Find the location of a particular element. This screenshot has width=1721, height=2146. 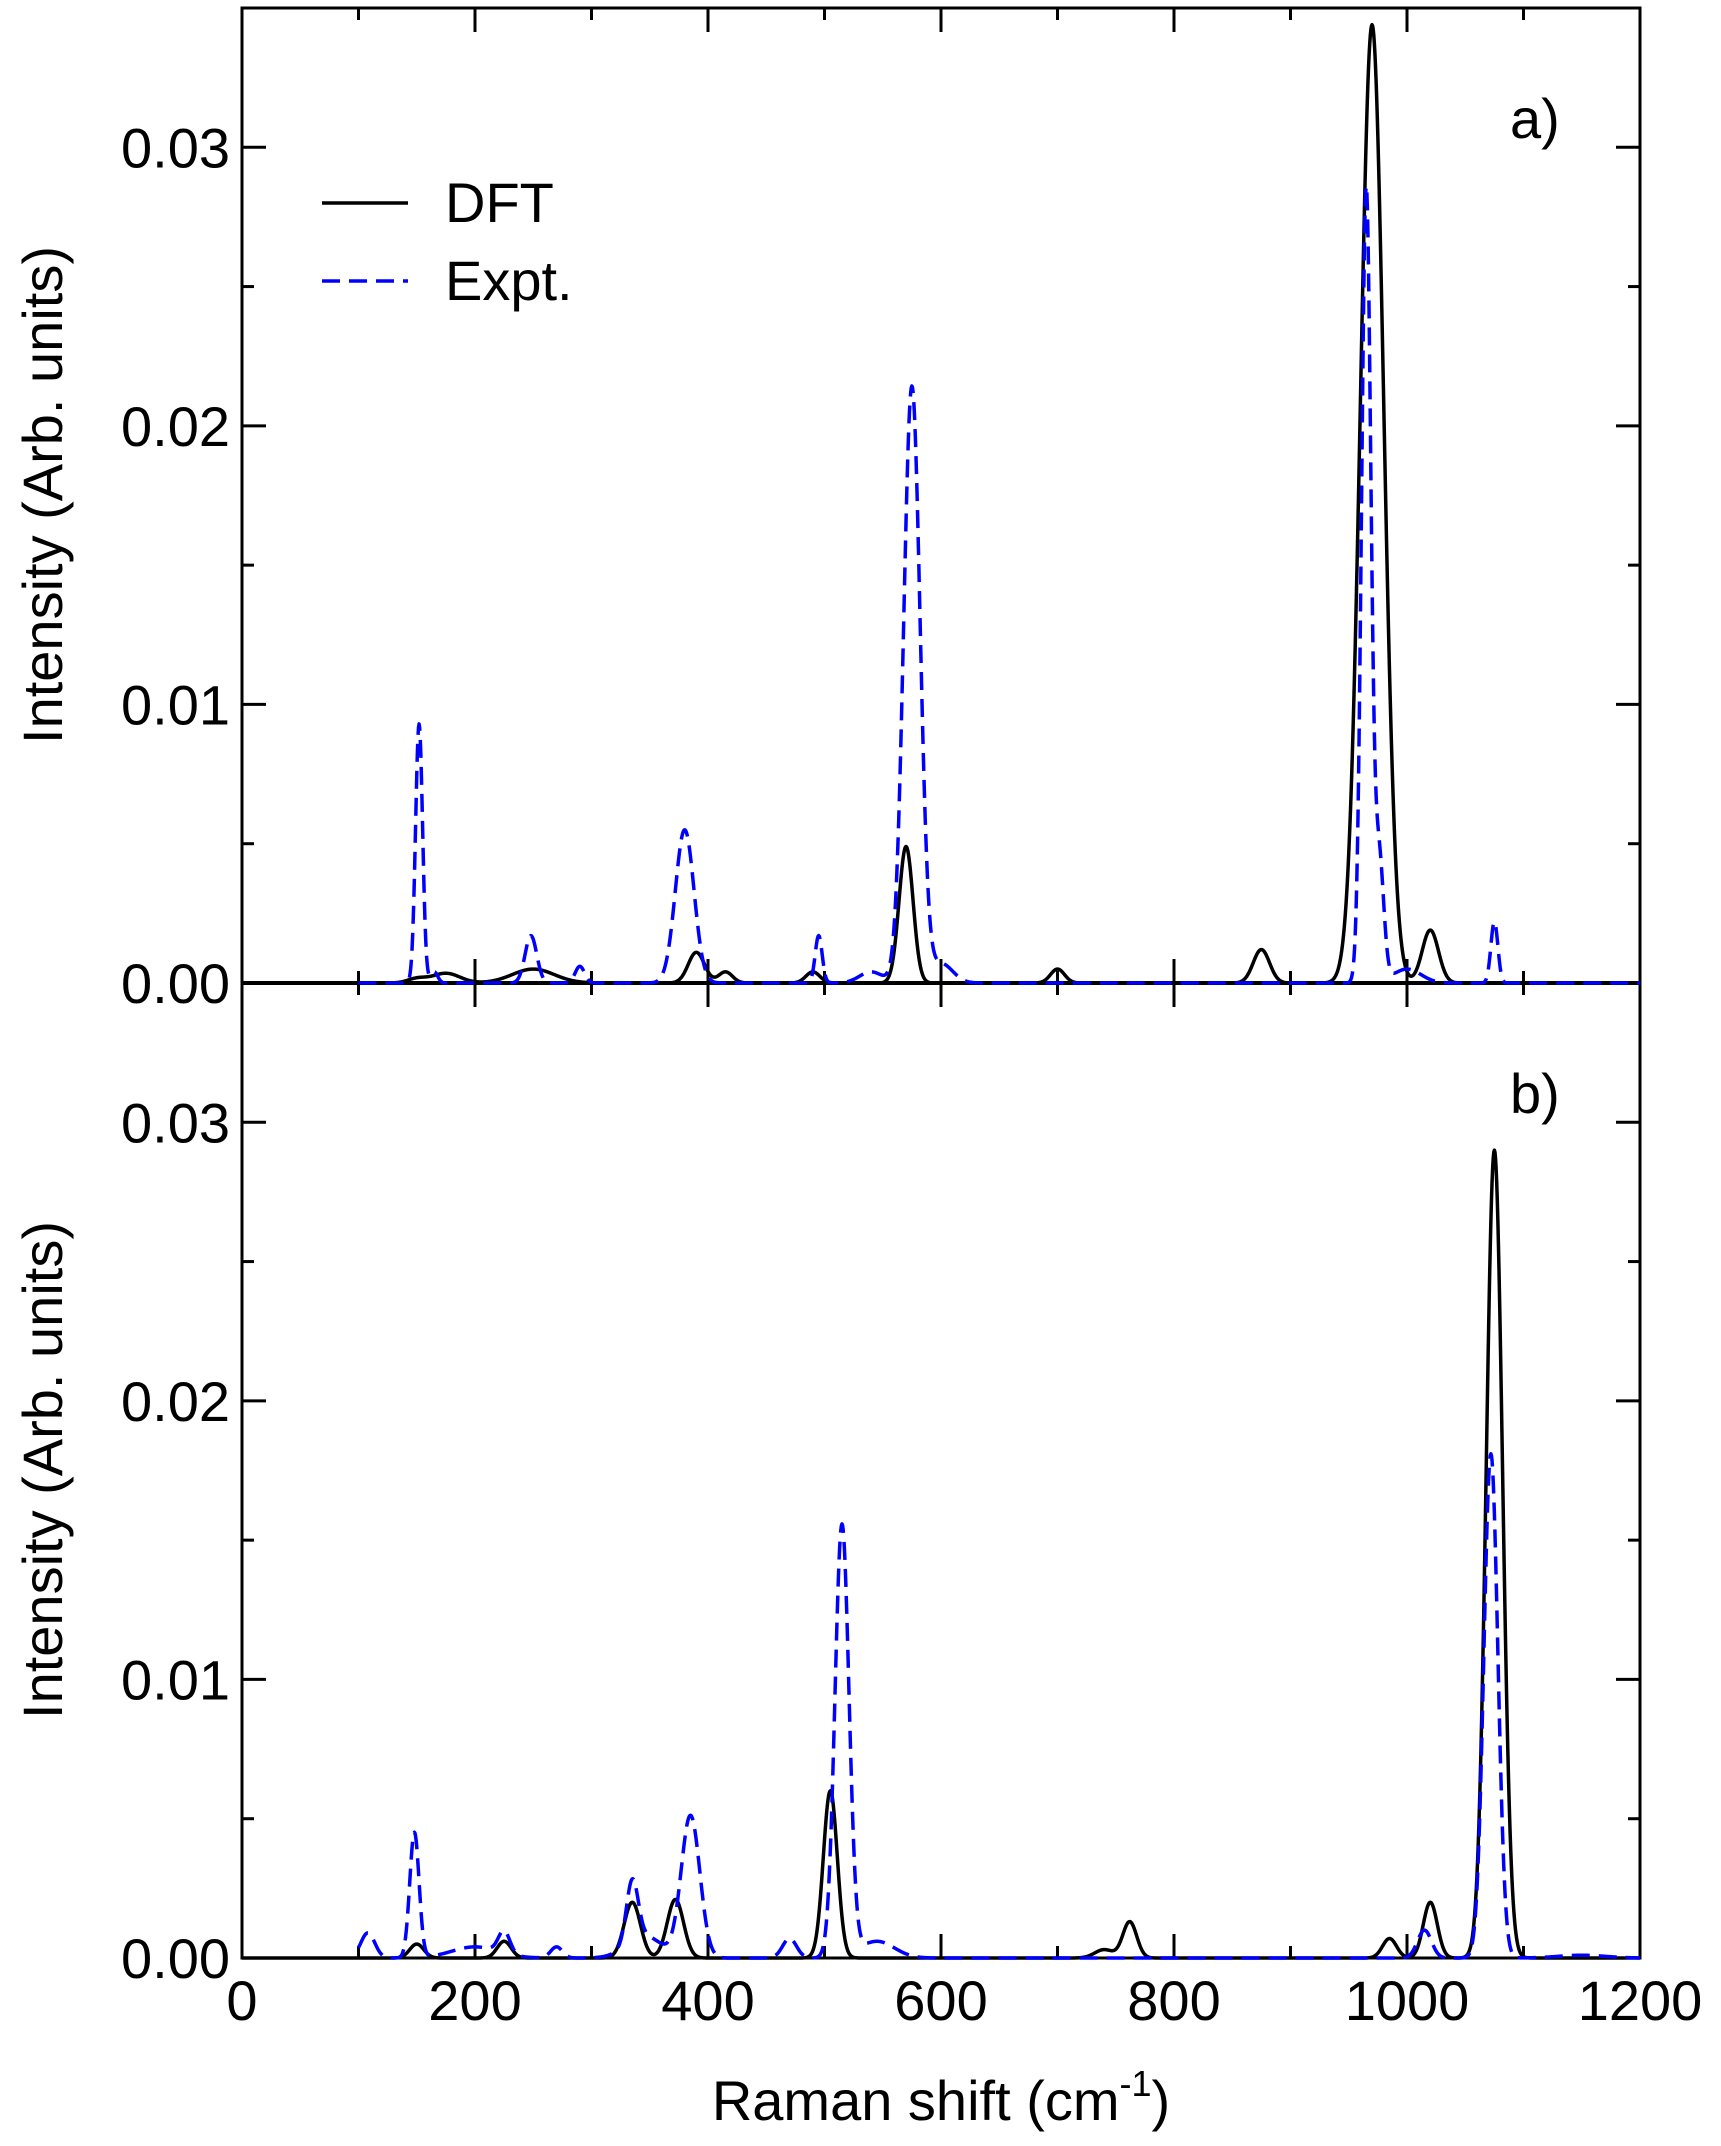

panel-a-ylabel: Intensity (Arb. units) is located at coordinates (42, 495).